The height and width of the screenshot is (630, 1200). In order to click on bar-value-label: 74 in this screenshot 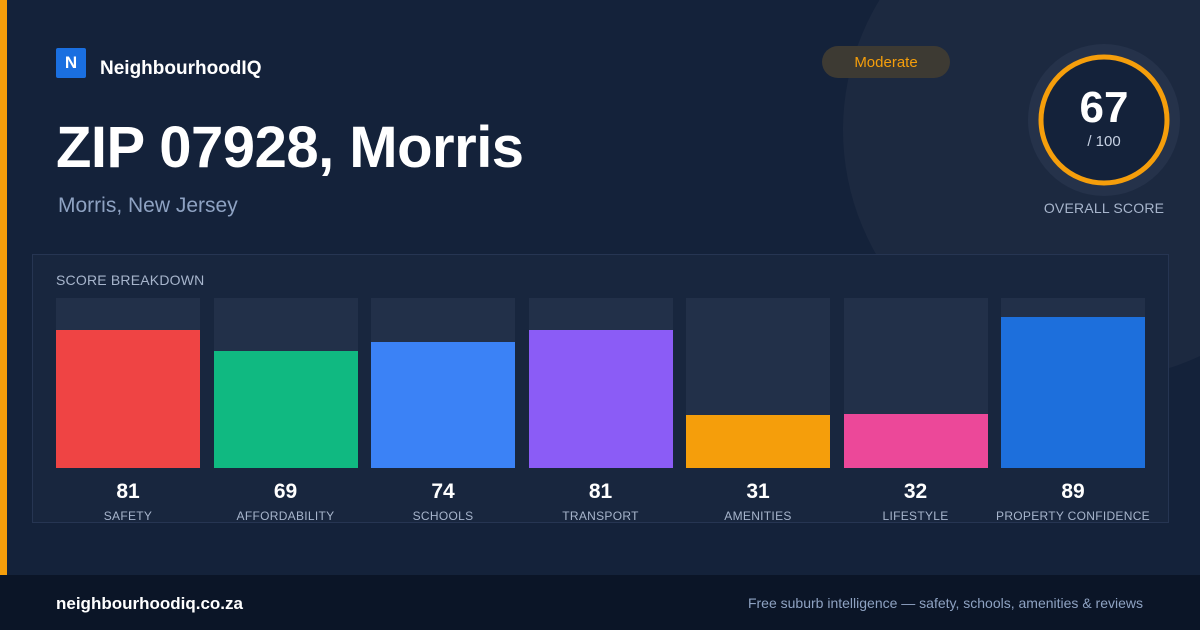, I will do `click(443, 491)`.